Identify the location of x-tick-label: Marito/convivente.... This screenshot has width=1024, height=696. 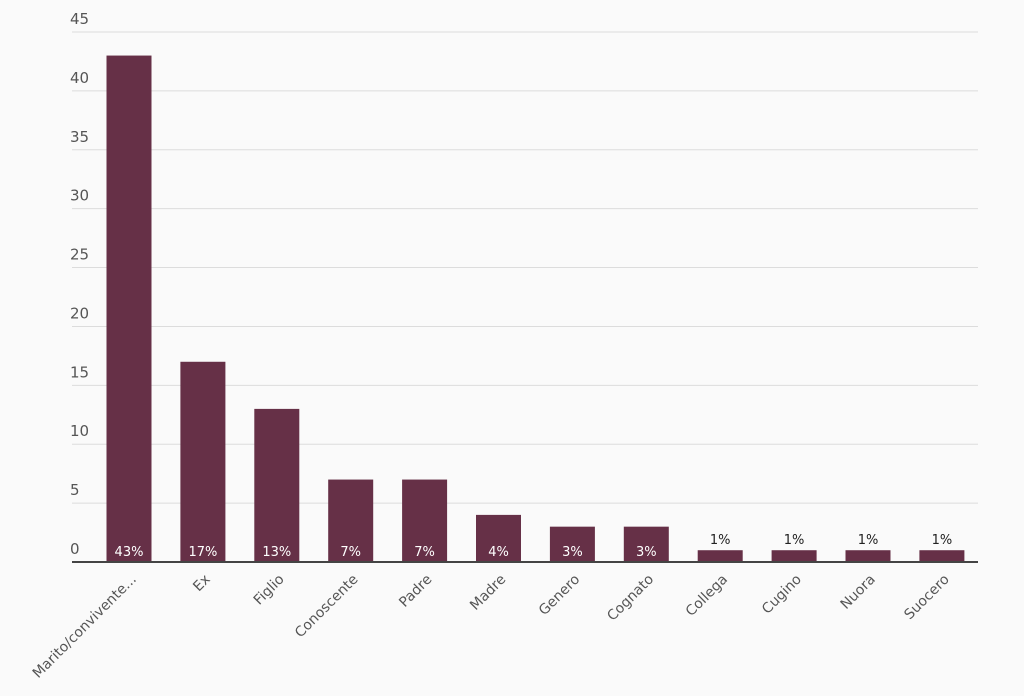
(85, 627).